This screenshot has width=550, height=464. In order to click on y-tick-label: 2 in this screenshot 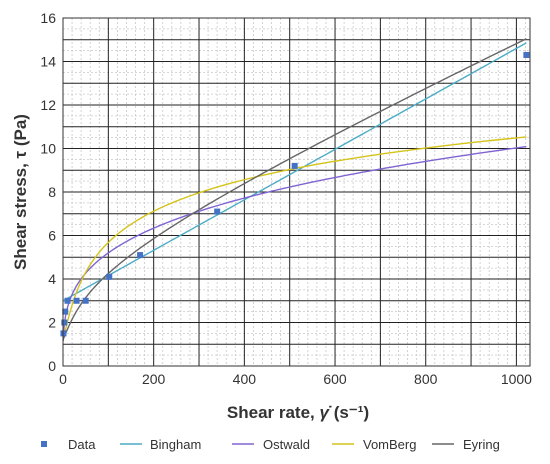, I will do `click(52, 323)`.